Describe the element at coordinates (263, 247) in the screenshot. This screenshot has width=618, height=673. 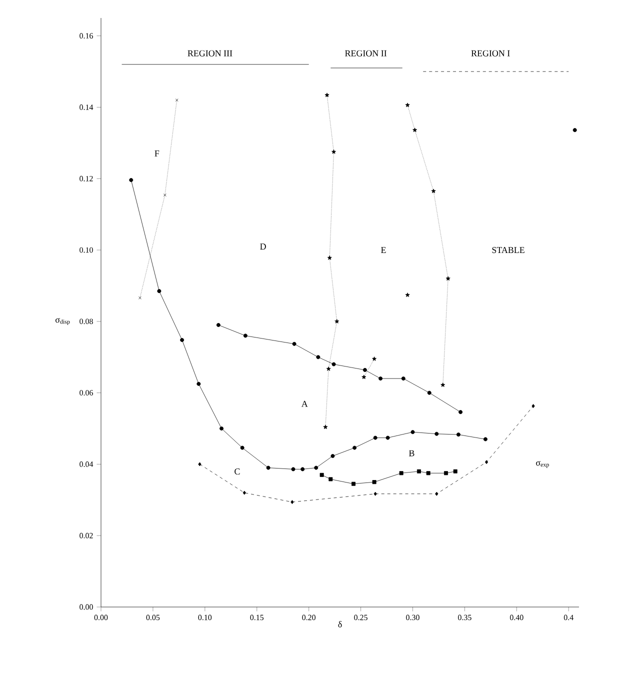
I see `annotation: D` at that location.